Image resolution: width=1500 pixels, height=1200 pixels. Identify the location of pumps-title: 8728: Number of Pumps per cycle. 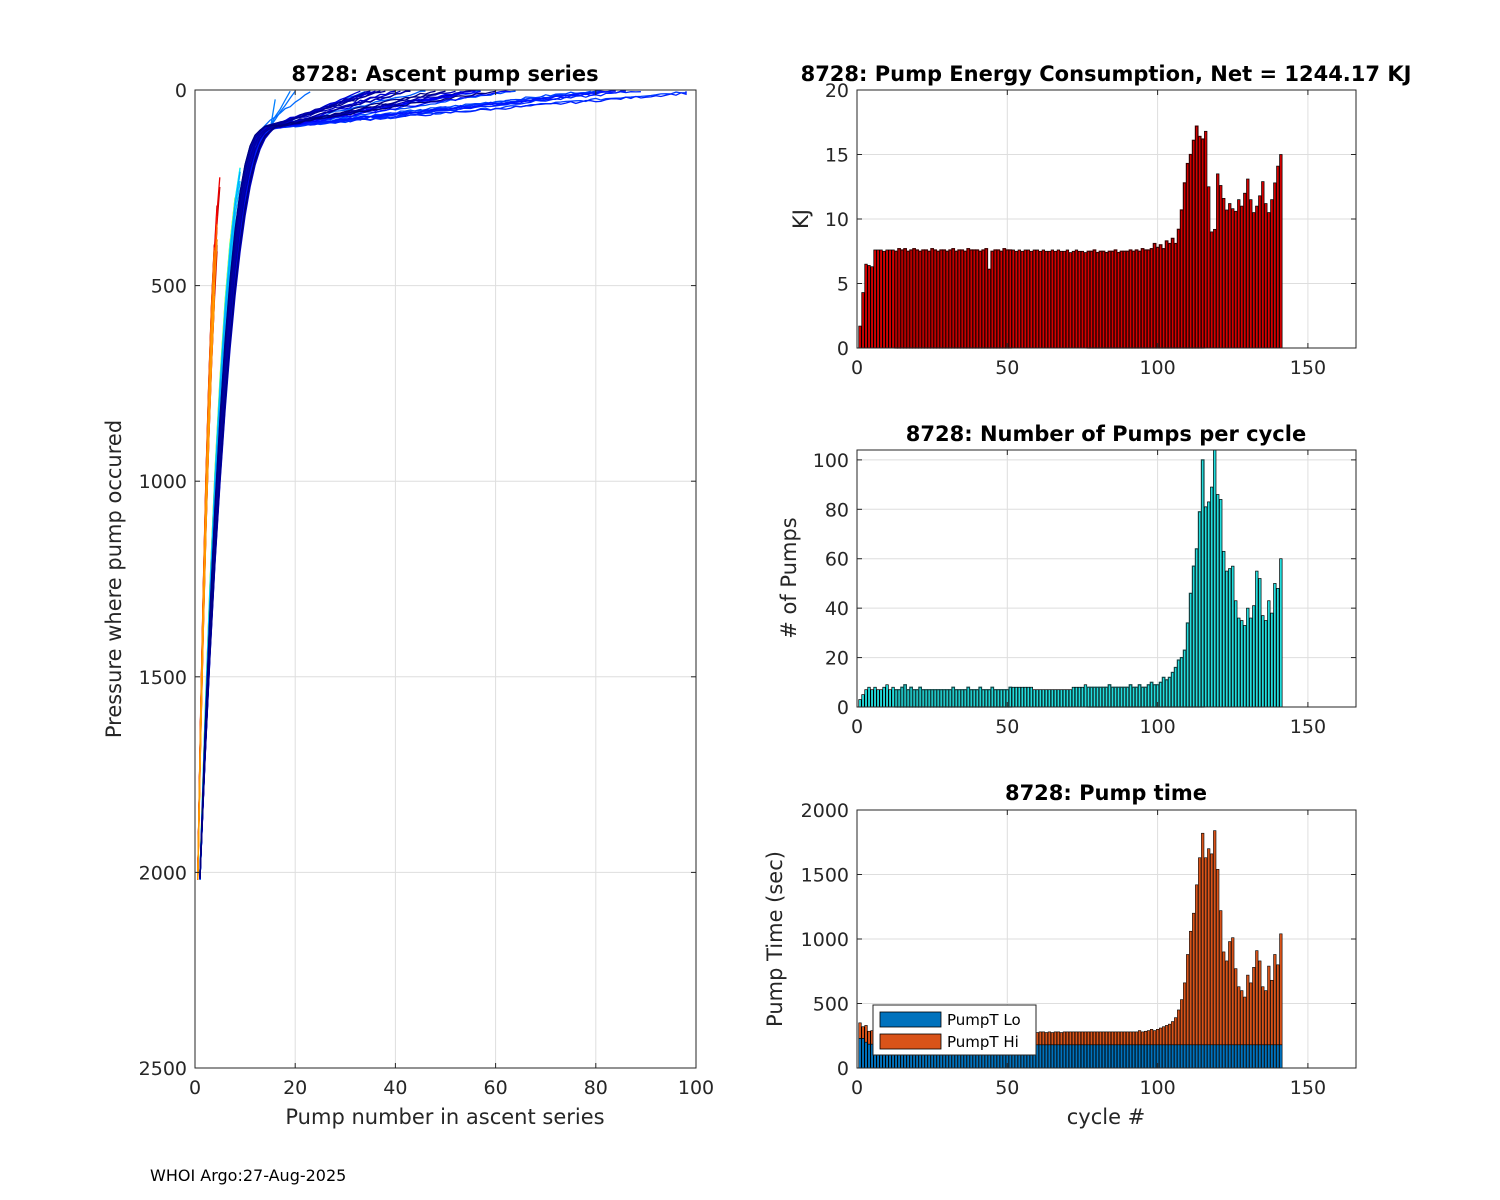
(1106, 434).